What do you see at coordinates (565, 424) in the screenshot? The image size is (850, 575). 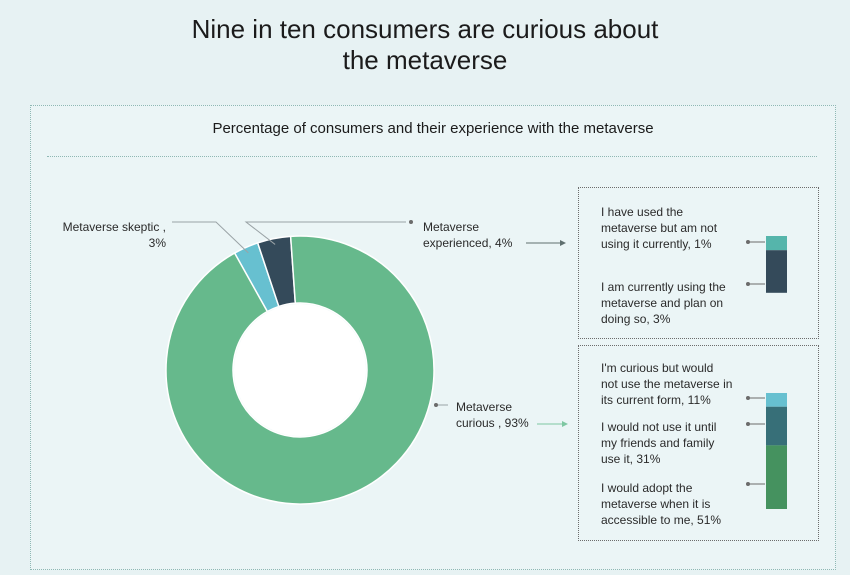 I see `connector-arrow-curious` at bounding box center [565, 424].